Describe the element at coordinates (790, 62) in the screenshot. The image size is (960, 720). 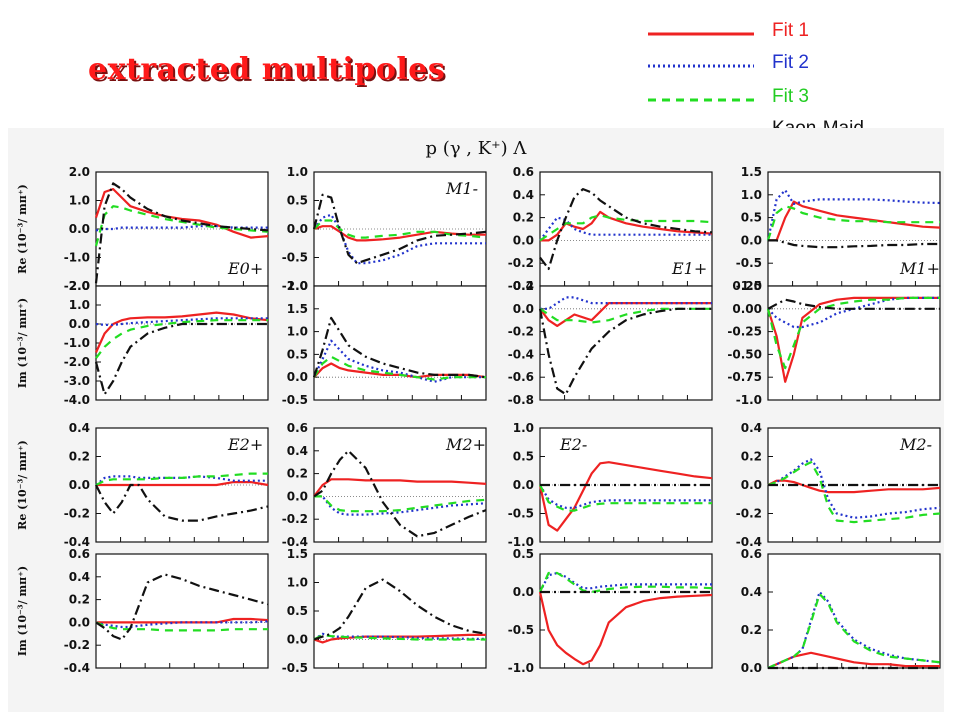
I see `legend-label-fit-2: Fit 2` at that location.